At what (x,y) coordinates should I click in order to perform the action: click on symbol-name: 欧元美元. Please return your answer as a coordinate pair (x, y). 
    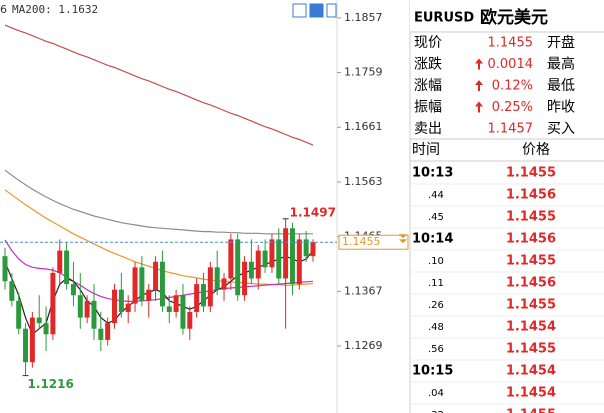
    Looking at the image, I should click on (514, 17).